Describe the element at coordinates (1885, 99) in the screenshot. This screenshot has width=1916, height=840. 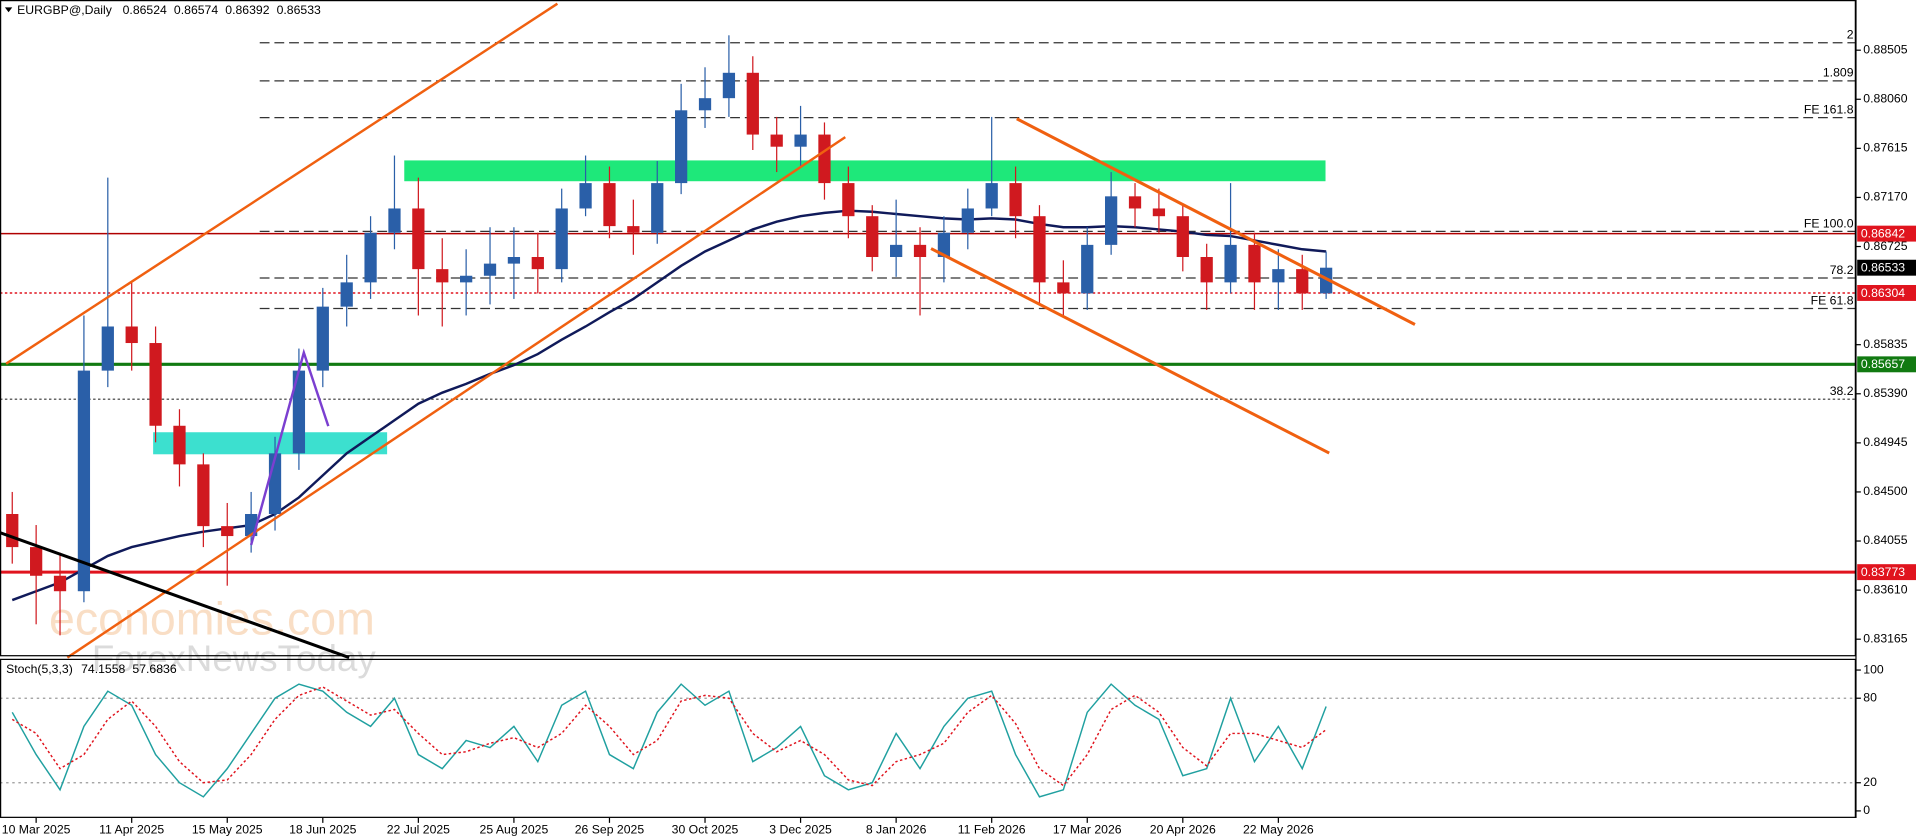
I see `y-tick-label: 0.88060` at that location.